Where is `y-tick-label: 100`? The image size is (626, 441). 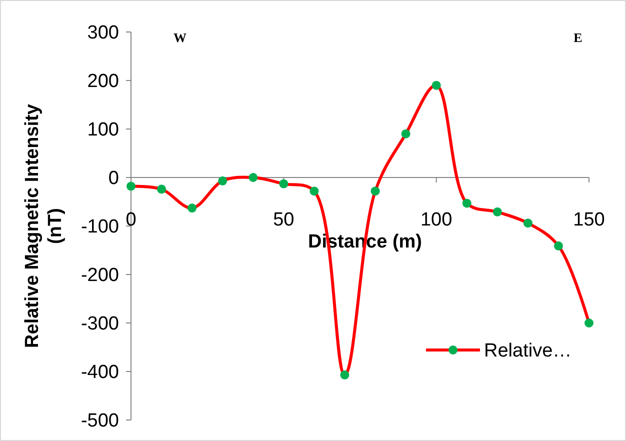 y-tick-label: 100 is located at coordinates (103, 130).